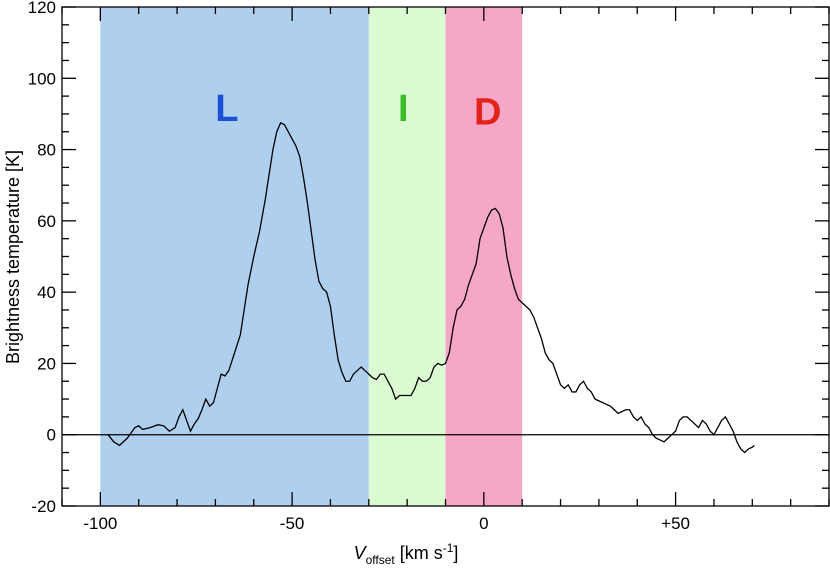 This screenshot has width=830, height=574. What do you see at coordinates (386, 523) in the screenshot?
I see `x-tick-labels: -100 -50 0 +50` at bounding box center [386, 523].